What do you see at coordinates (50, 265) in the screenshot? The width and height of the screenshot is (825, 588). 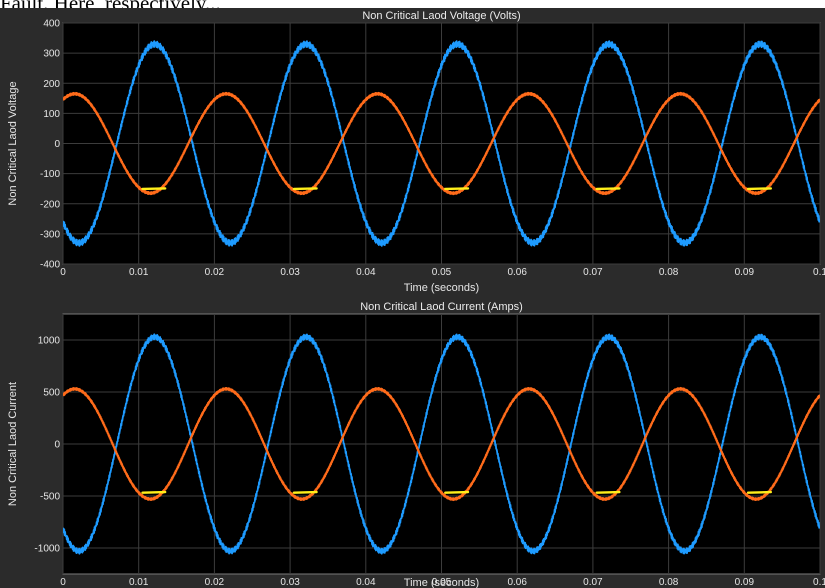 I see `y-tick-label: -400` at bounding box center [50, 265].